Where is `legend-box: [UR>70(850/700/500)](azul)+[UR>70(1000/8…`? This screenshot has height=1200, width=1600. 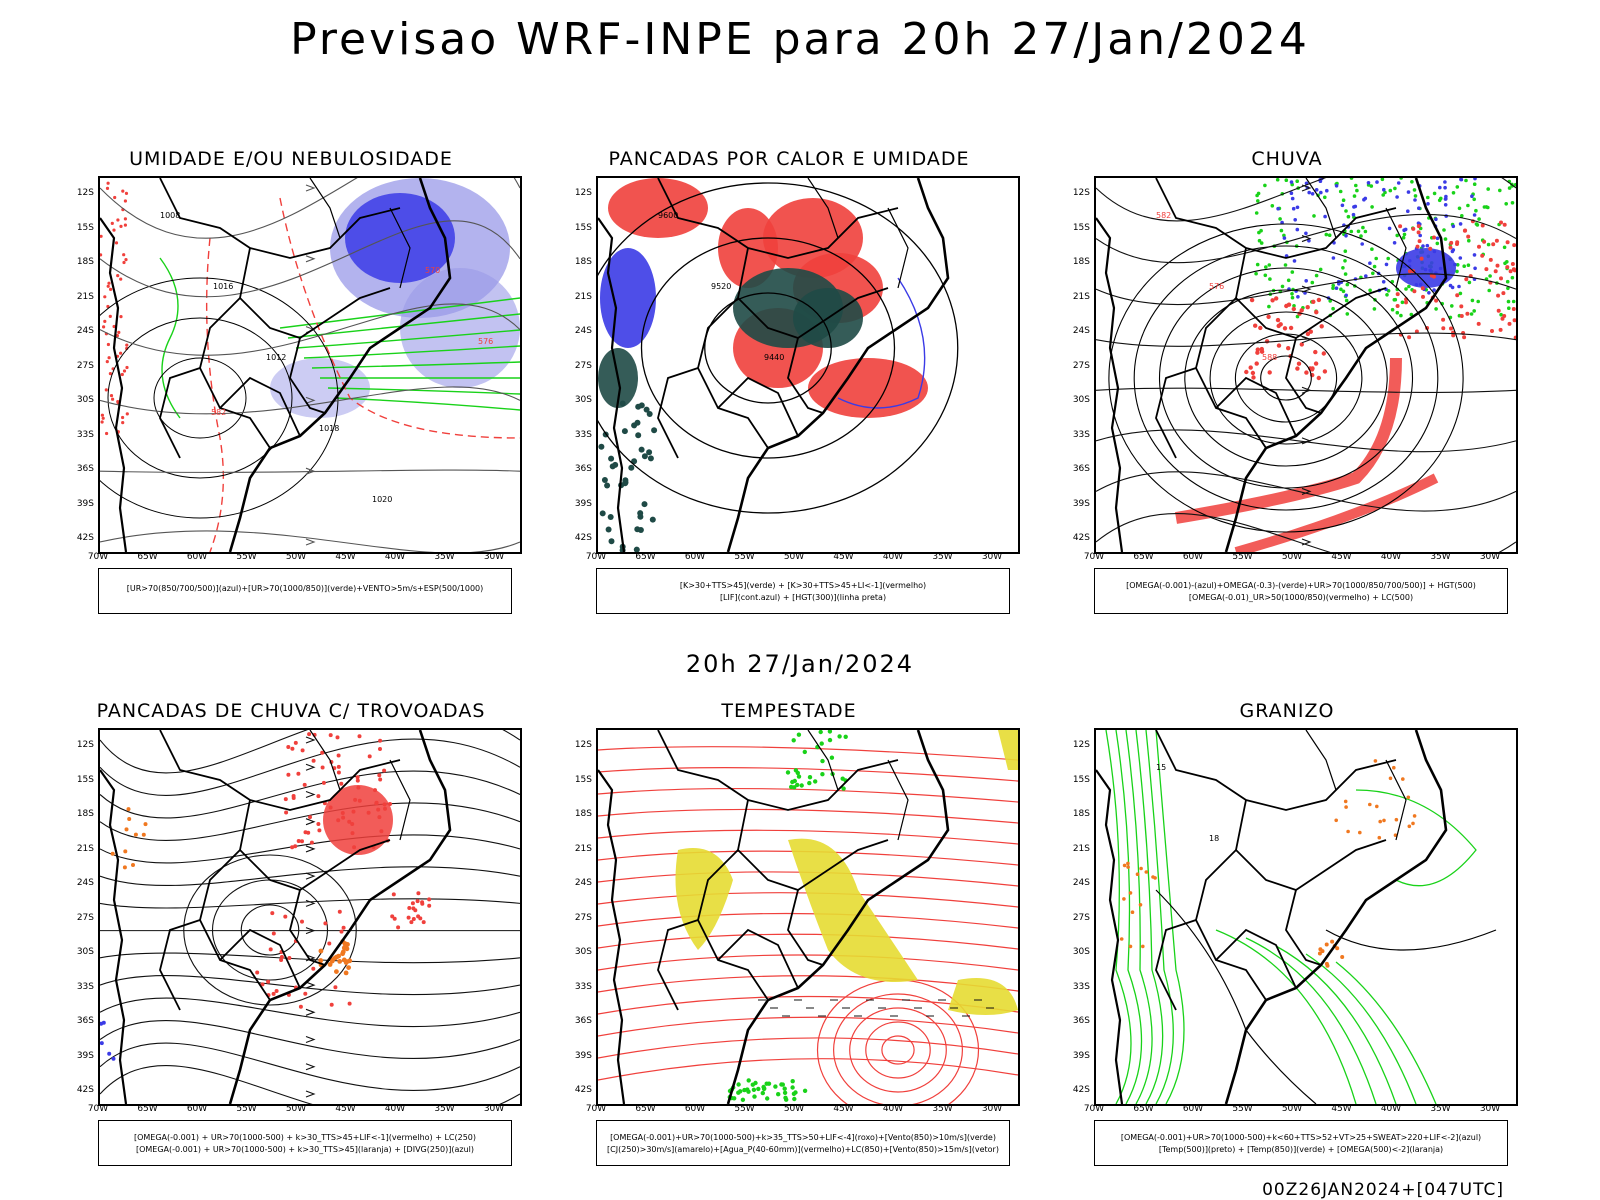
legend-box: [UR>70(850/700/500)](azul)+[UR>70(1000/8… is located at coordinates (305, 591).